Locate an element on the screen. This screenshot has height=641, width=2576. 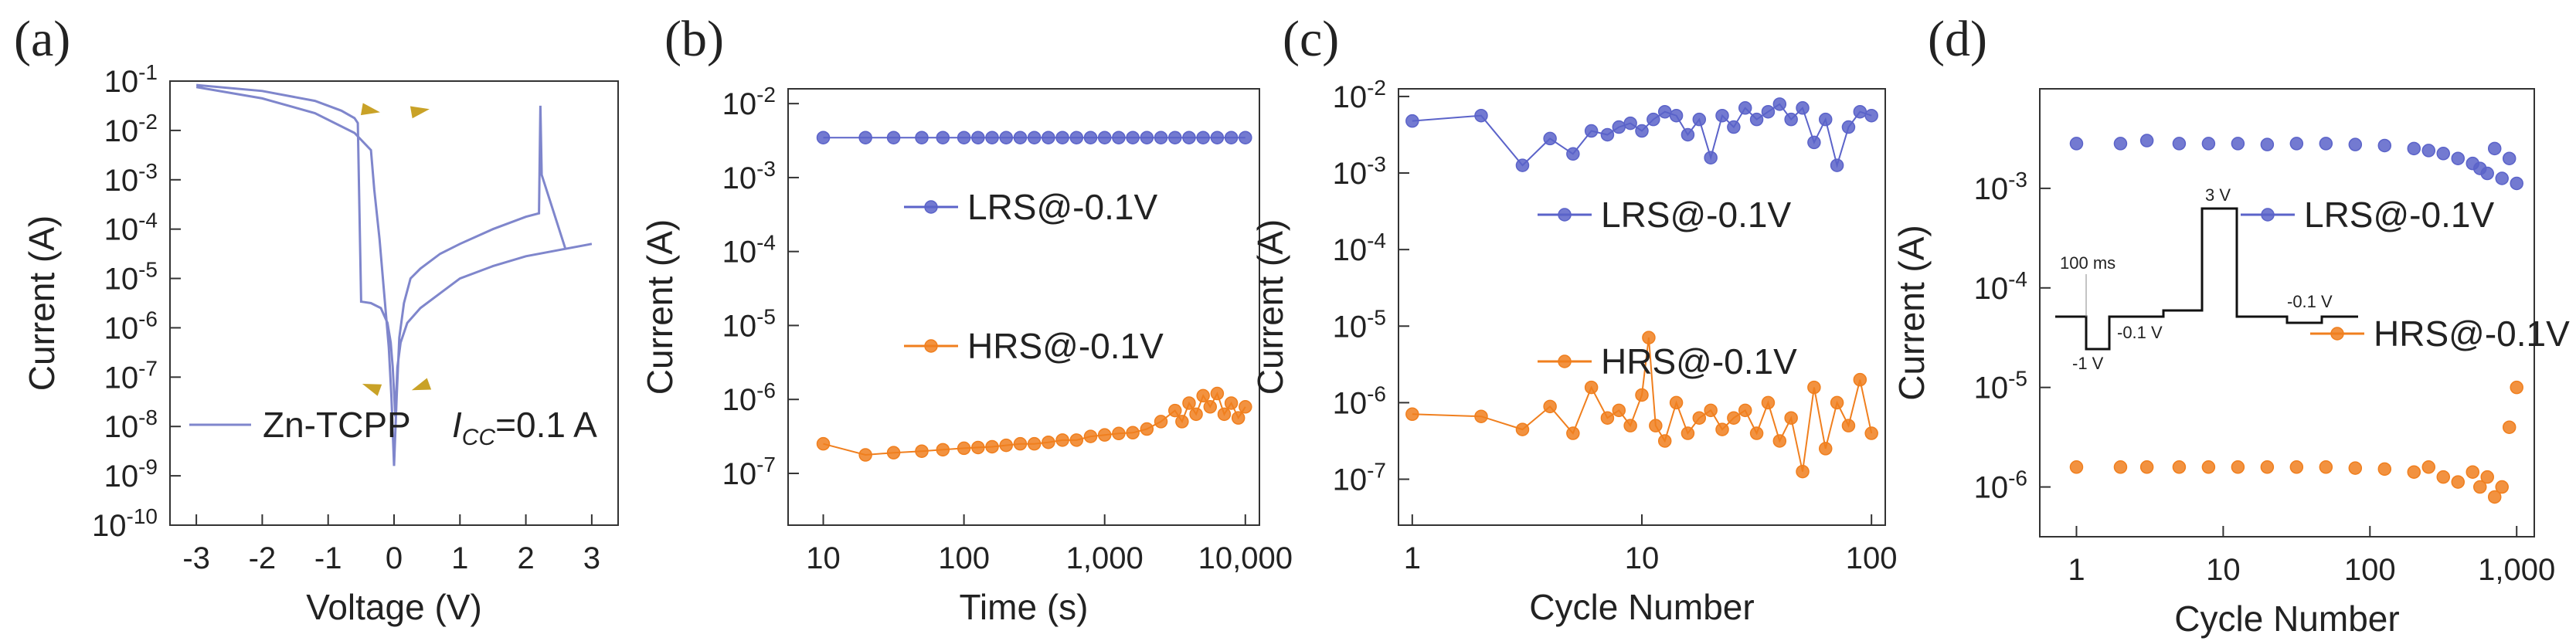
x-tick-label: -1 is located at coordinates (328, 558).